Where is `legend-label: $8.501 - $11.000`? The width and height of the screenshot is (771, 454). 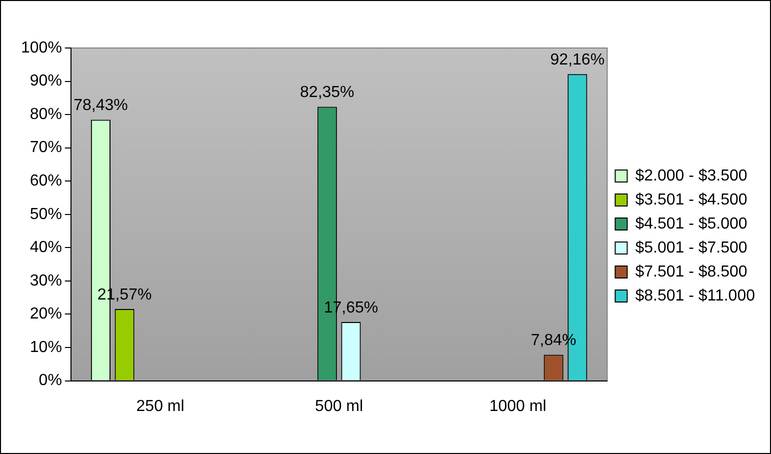 legend-label: $8.501 - $11.000 is located at coordinates (695, 295).